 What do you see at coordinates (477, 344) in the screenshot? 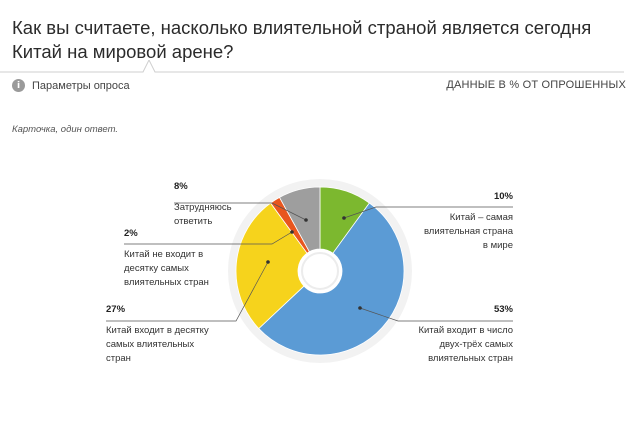
I see `data-label-text: двух-трёх самых` at bounding box center [477, 344].